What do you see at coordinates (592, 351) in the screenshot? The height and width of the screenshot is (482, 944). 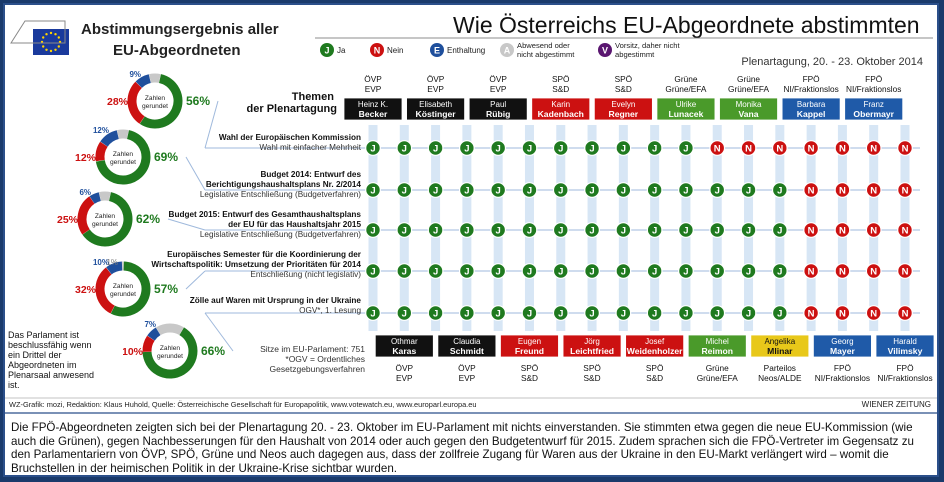 I see `mep-last-name: Leichtfried` at bounding box center [592, 351].